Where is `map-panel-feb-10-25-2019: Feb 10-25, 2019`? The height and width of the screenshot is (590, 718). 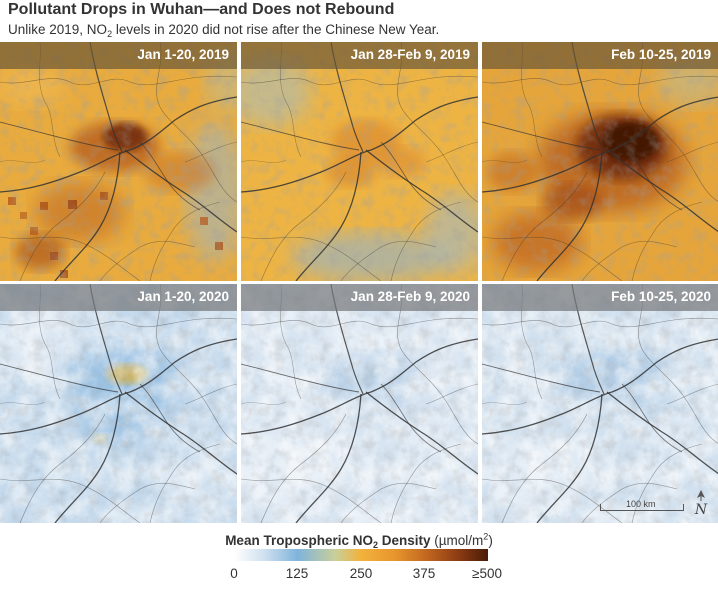 map-panel-feb-10-25-2019: Feb 10-25, 2019 is located at coordinates (600, 161).